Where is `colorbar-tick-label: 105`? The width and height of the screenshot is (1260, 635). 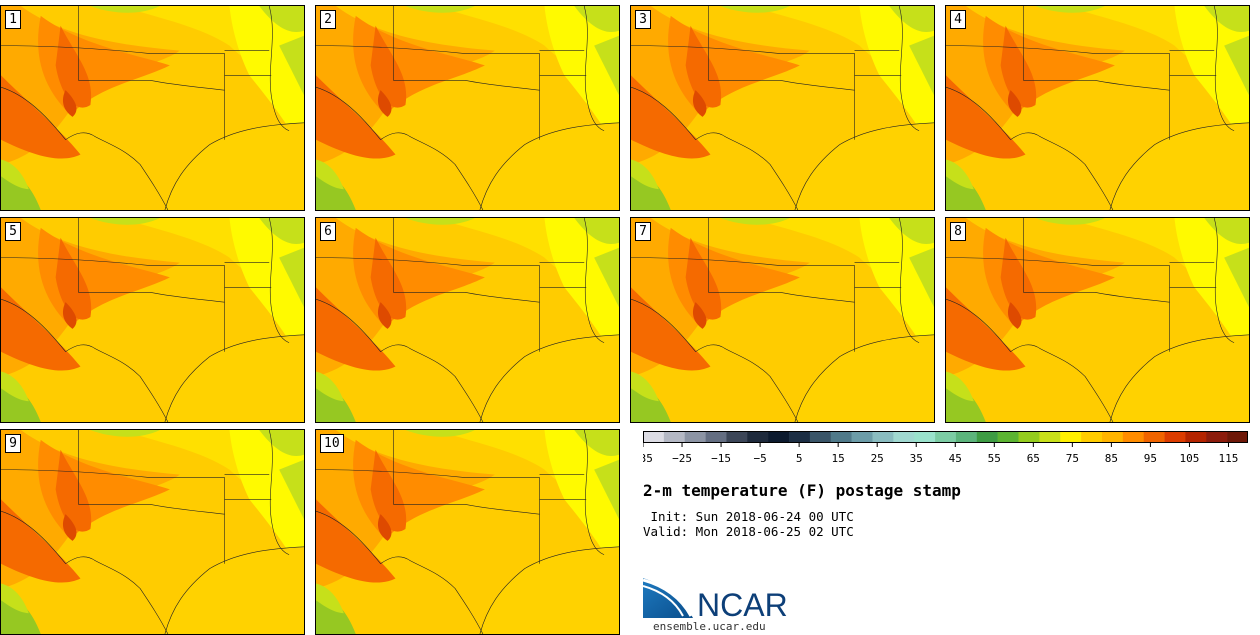 colorbar-tick-label: 105 is located at coordinates (1190, 458).